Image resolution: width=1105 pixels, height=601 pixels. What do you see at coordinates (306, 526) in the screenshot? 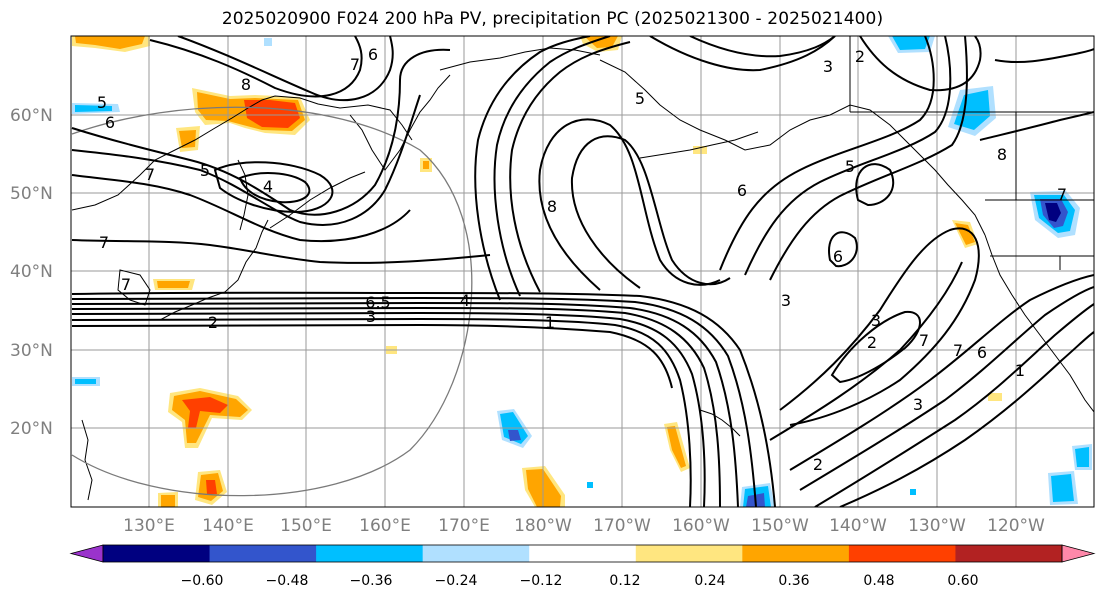
I see `lon-label: 150°E` at bounding box center [306, 526].